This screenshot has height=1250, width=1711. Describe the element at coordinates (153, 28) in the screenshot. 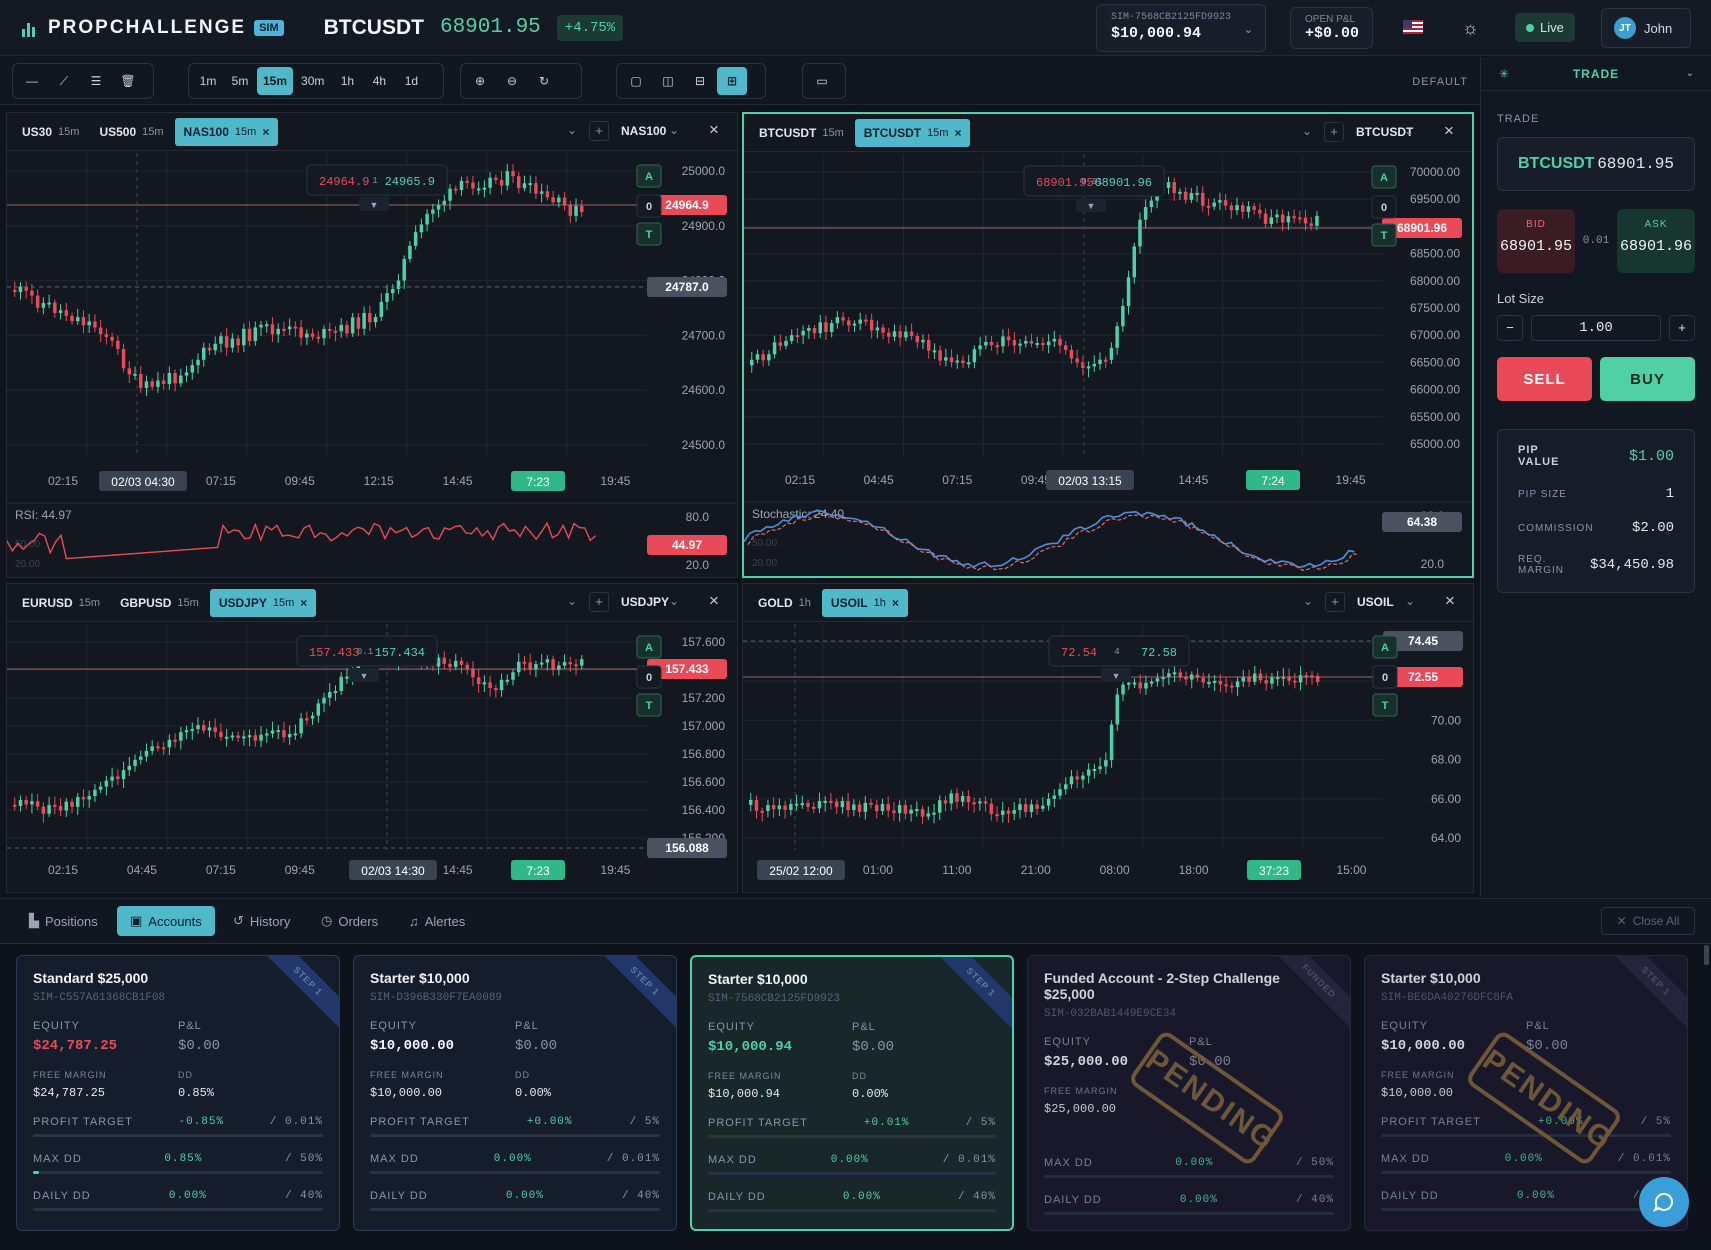

I see `brand-logo: PROPCHALLENGE SIM` at that location.